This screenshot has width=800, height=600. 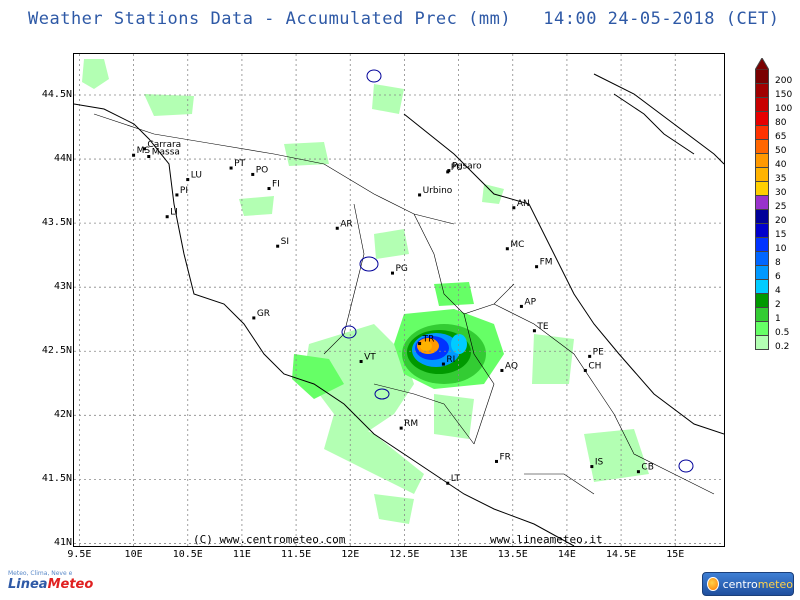 I want to click on lineameteo-logo-b: Meteo, so click(x=71, y=584).